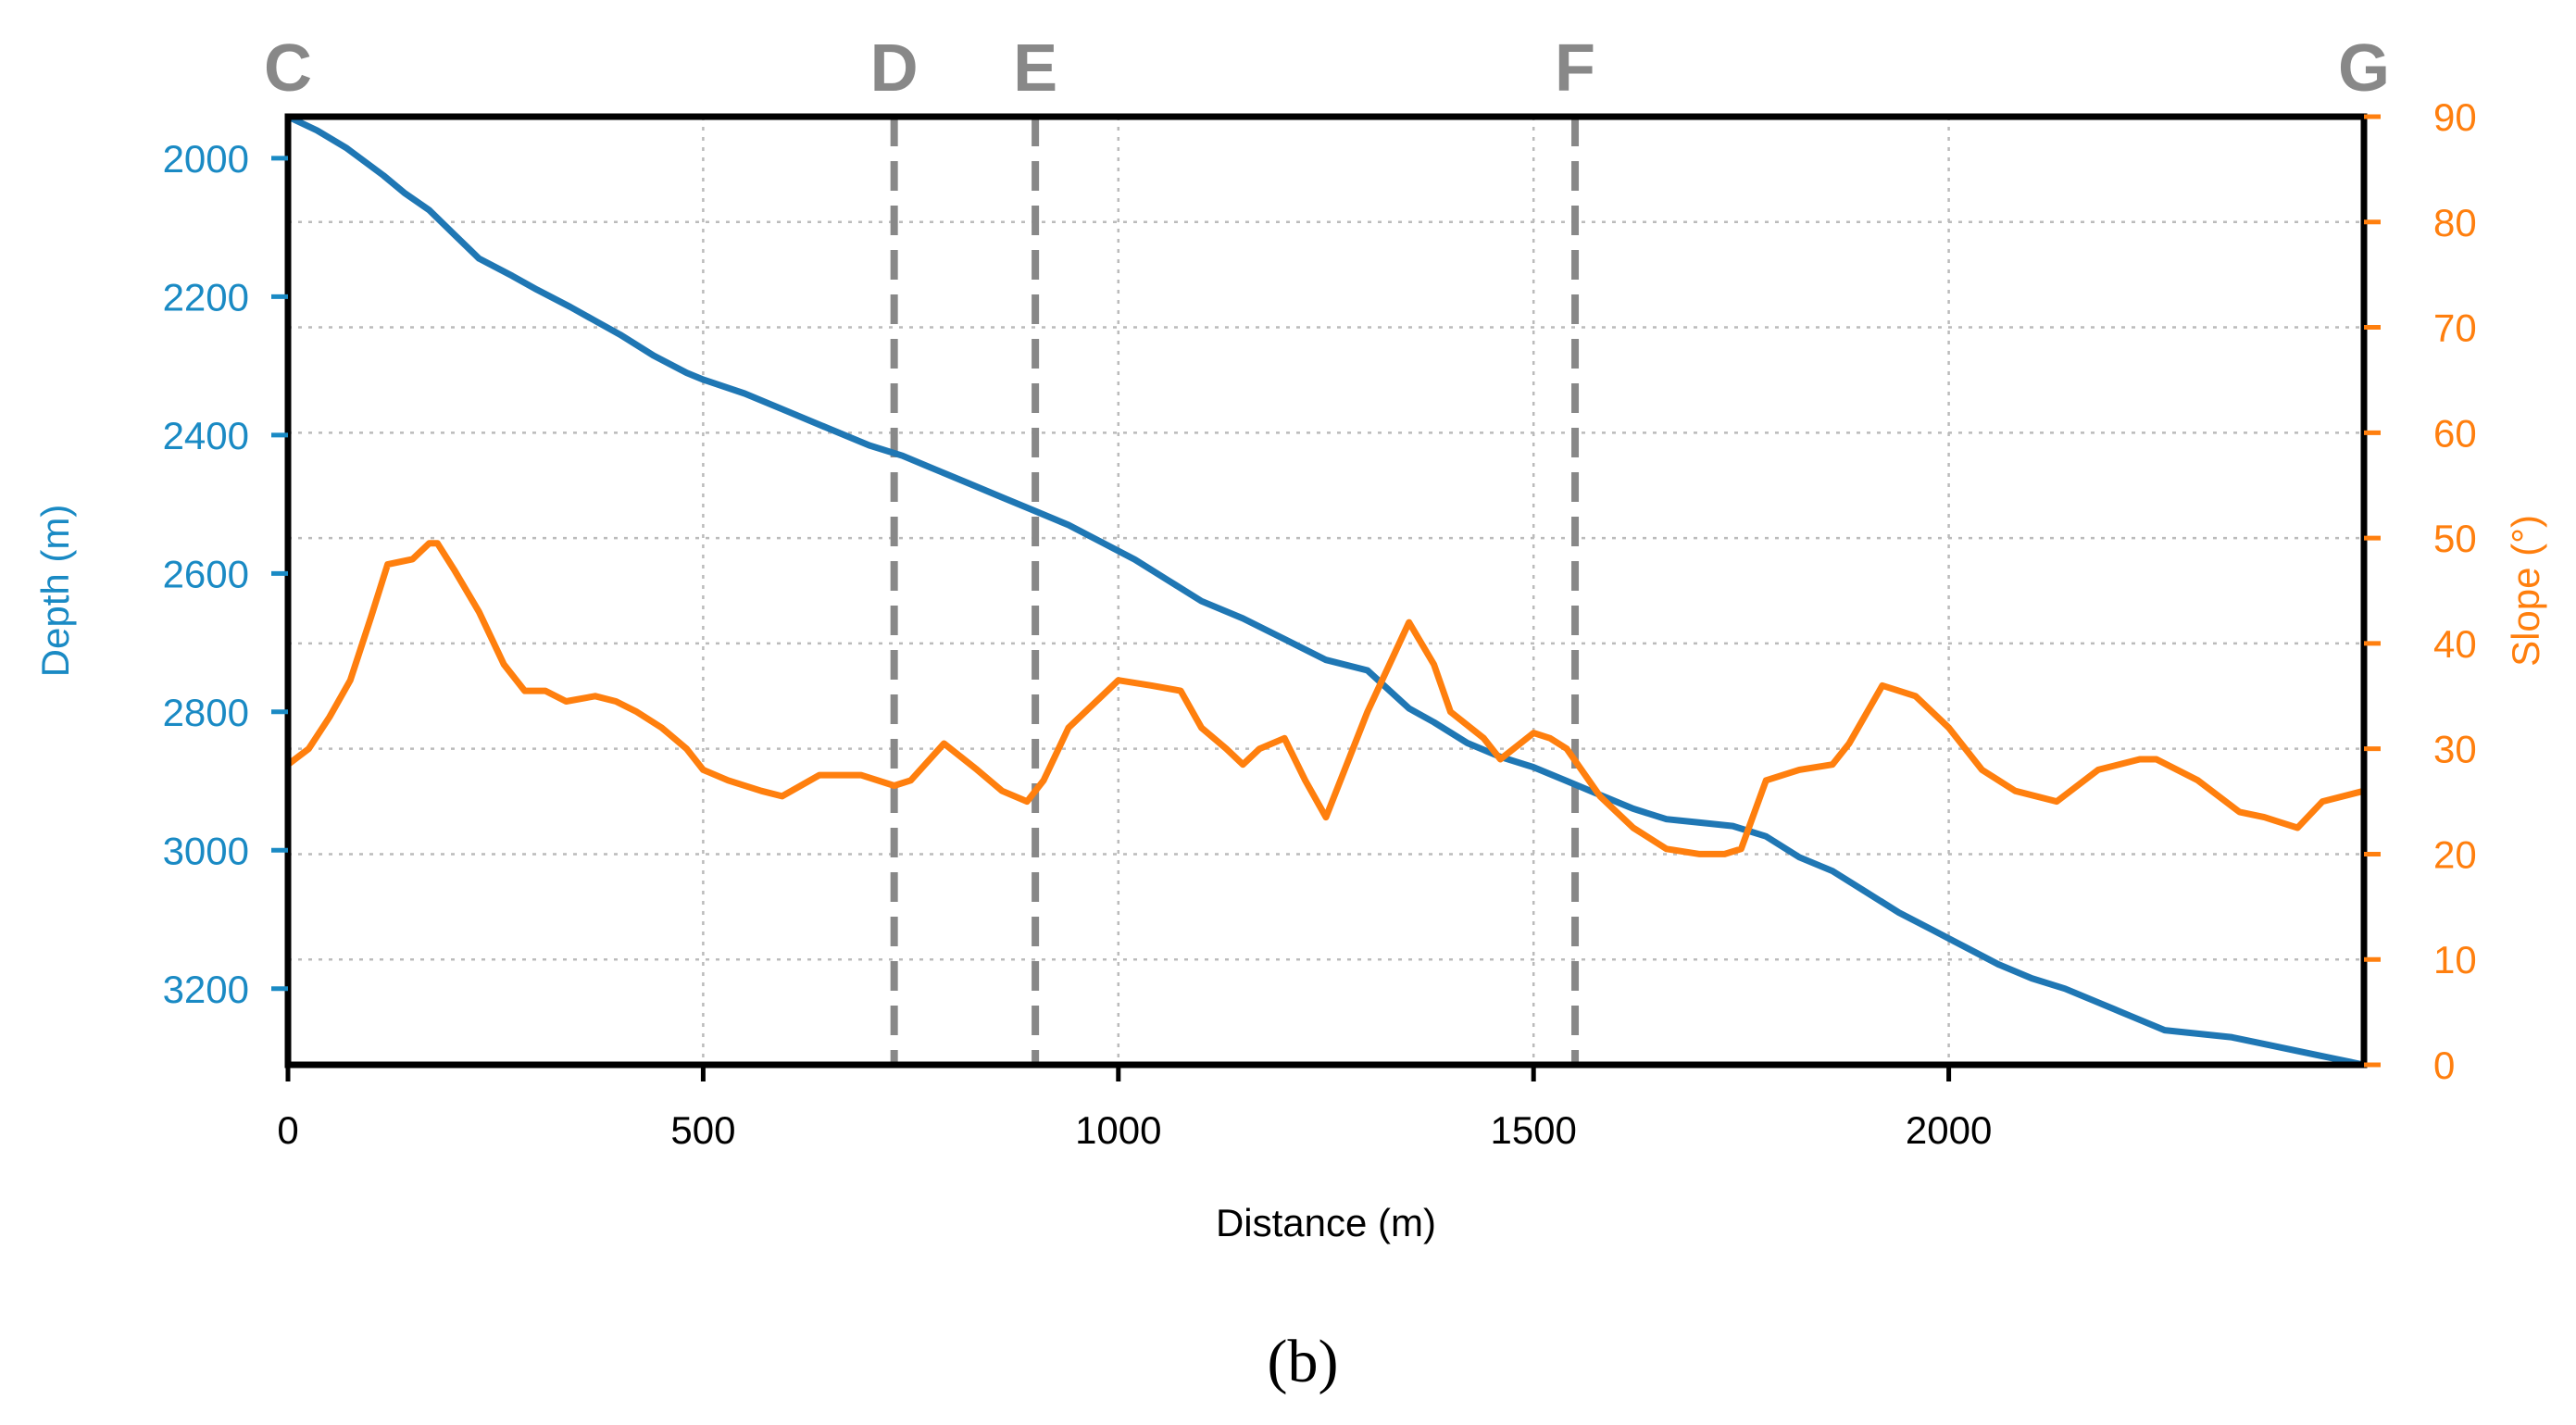 This screenshot has height=1425, width=2576. I want to click on left-y-tick-label: 2400, so click(206, 436).